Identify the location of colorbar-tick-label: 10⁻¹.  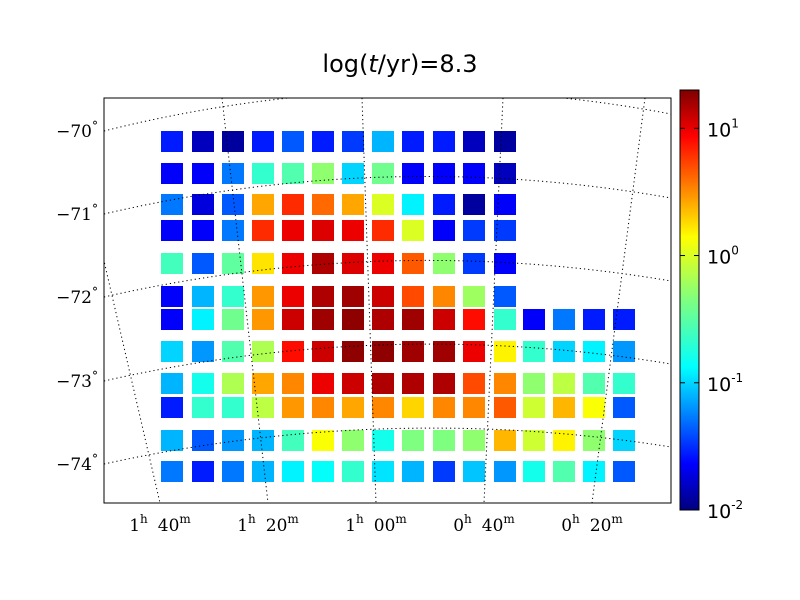
(725, 383).